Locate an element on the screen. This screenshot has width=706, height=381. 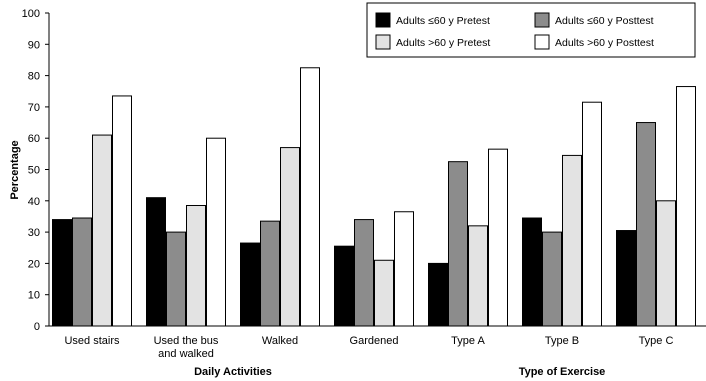
y-tick-label: 40 is located at coordinates (34, 202).